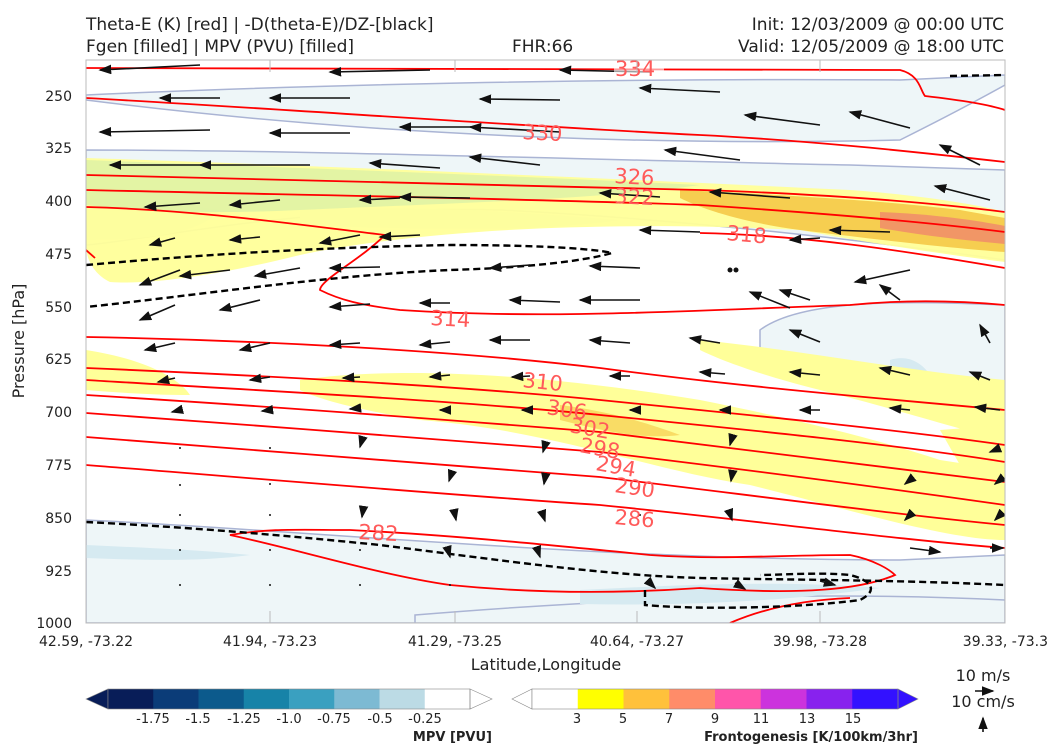 The width and height of the screenshot is (1050, 750). What do you see at coordinates (18, 341) in the screenshot?
I see `y-axis-label: Pressure [hPa]` at bounding box center [18, 341].